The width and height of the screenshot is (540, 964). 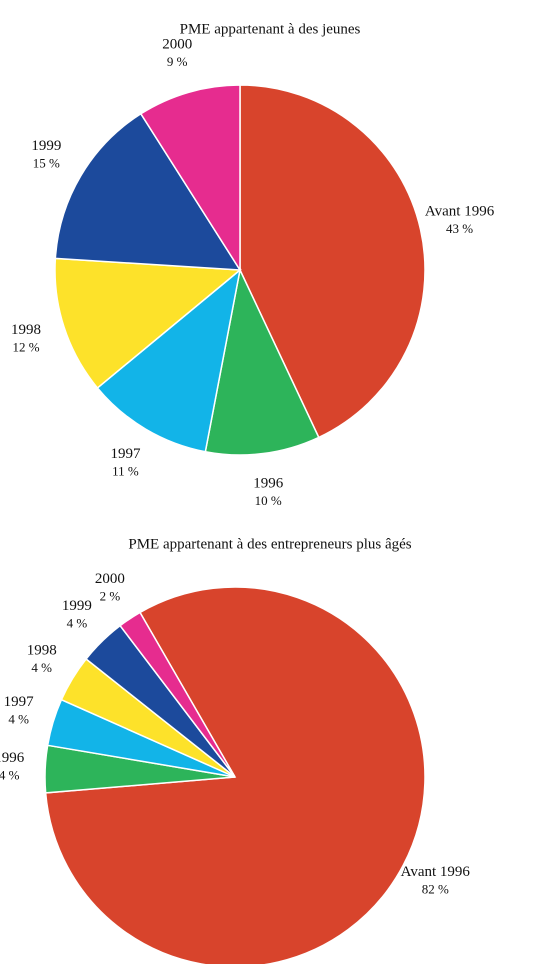 I want to click on value-label: 43 %, so click(x=459, y=228).